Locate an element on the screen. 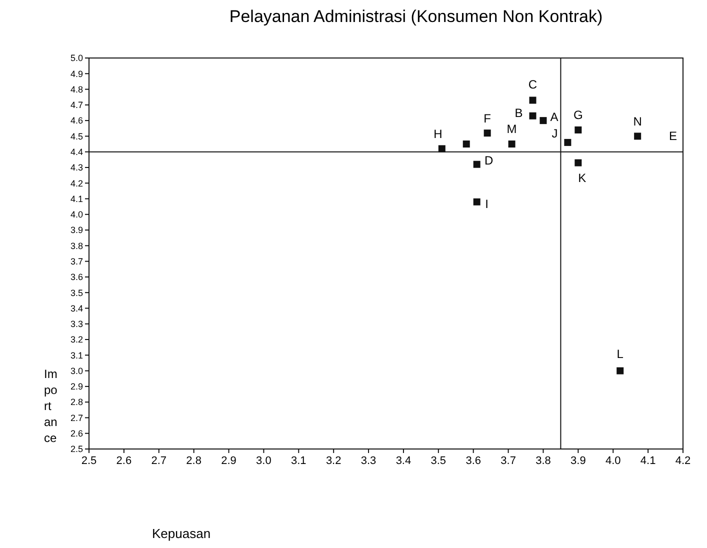 Image resolution: width=707 pixels, height=548 pixels. annotation: F is located at coordinates (487, 118).